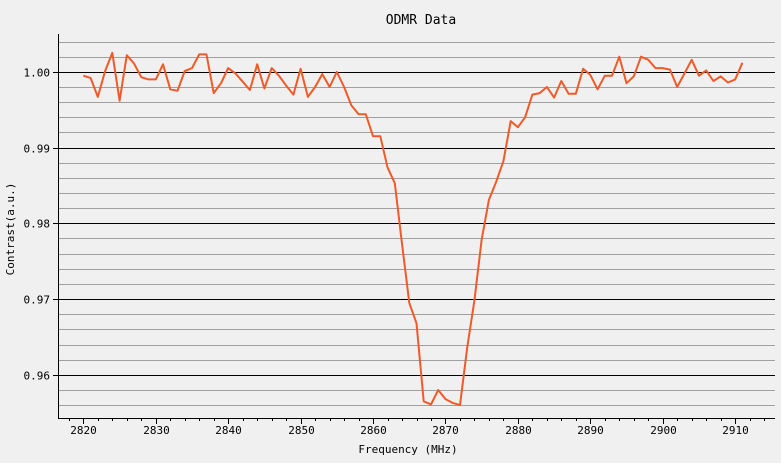 The width and height of the screenshot is (781, 463). I want to click on y-tick-label: 0.97, so click(37, 300).